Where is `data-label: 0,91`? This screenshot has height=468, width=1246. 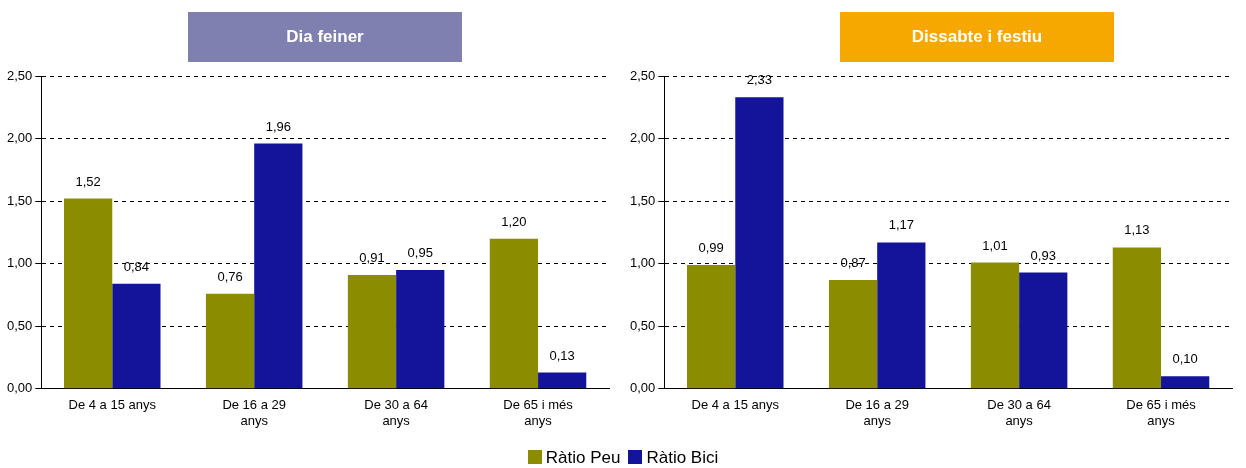 data-label: 0,91 is located at coordinates (372, 258).